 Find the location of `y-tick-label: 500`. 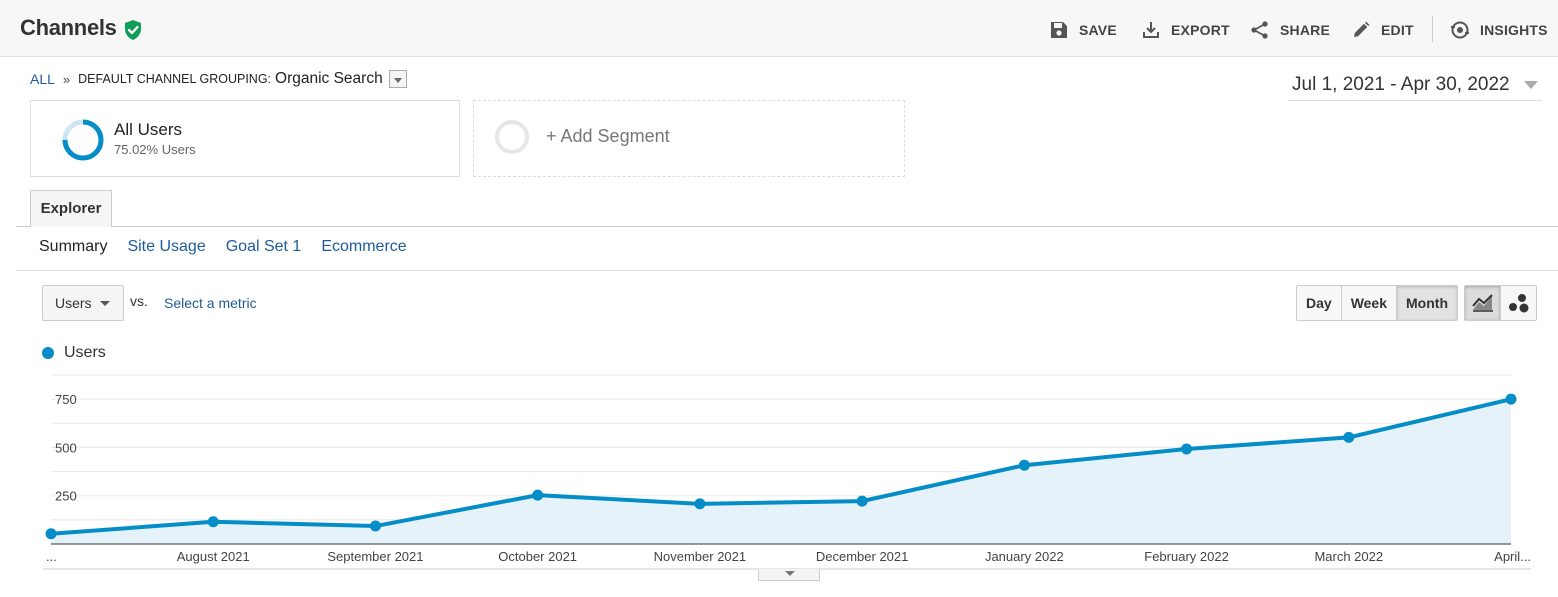

y-tick-label: 500 is located at coordinates (66, 447).